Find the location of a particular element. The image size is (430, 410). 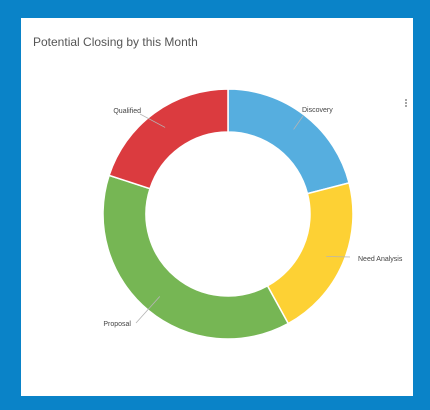

donut-slice-need-analysis is located at coordinates (310, 253).